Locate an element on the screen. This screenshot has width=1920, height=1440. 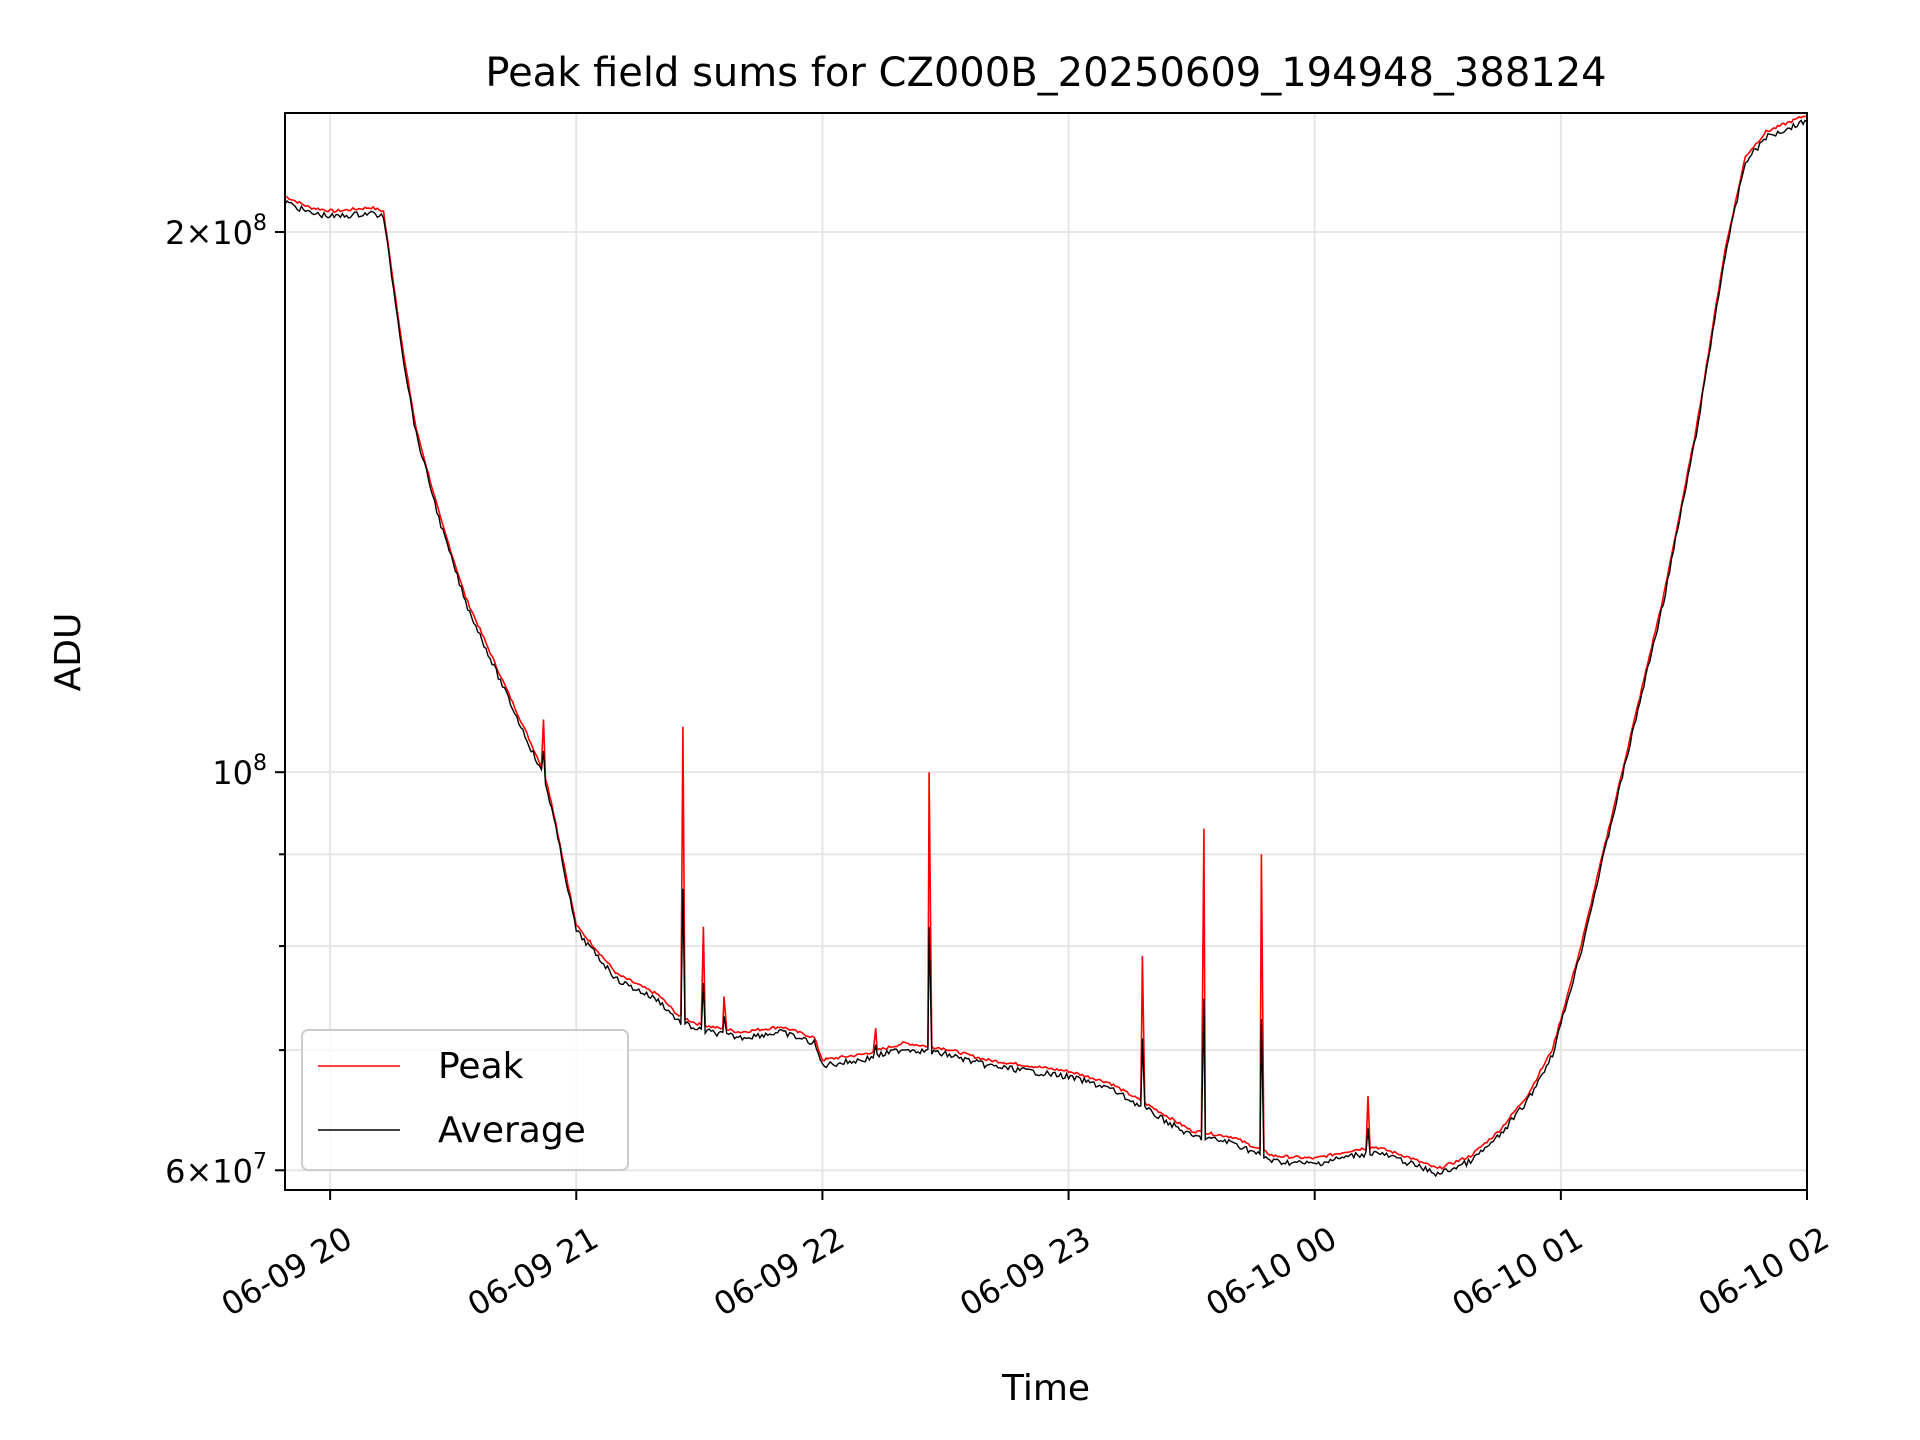
legend-box is located at coordinates (465, 1100).